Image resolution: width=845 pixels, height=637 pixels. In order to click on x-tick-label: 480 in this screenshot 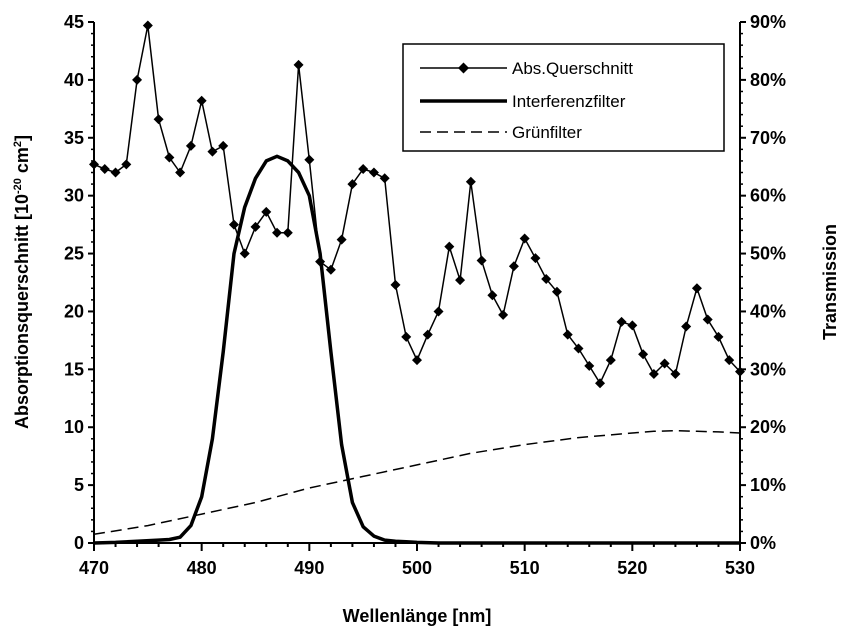, I will do `click(202, 568)`.